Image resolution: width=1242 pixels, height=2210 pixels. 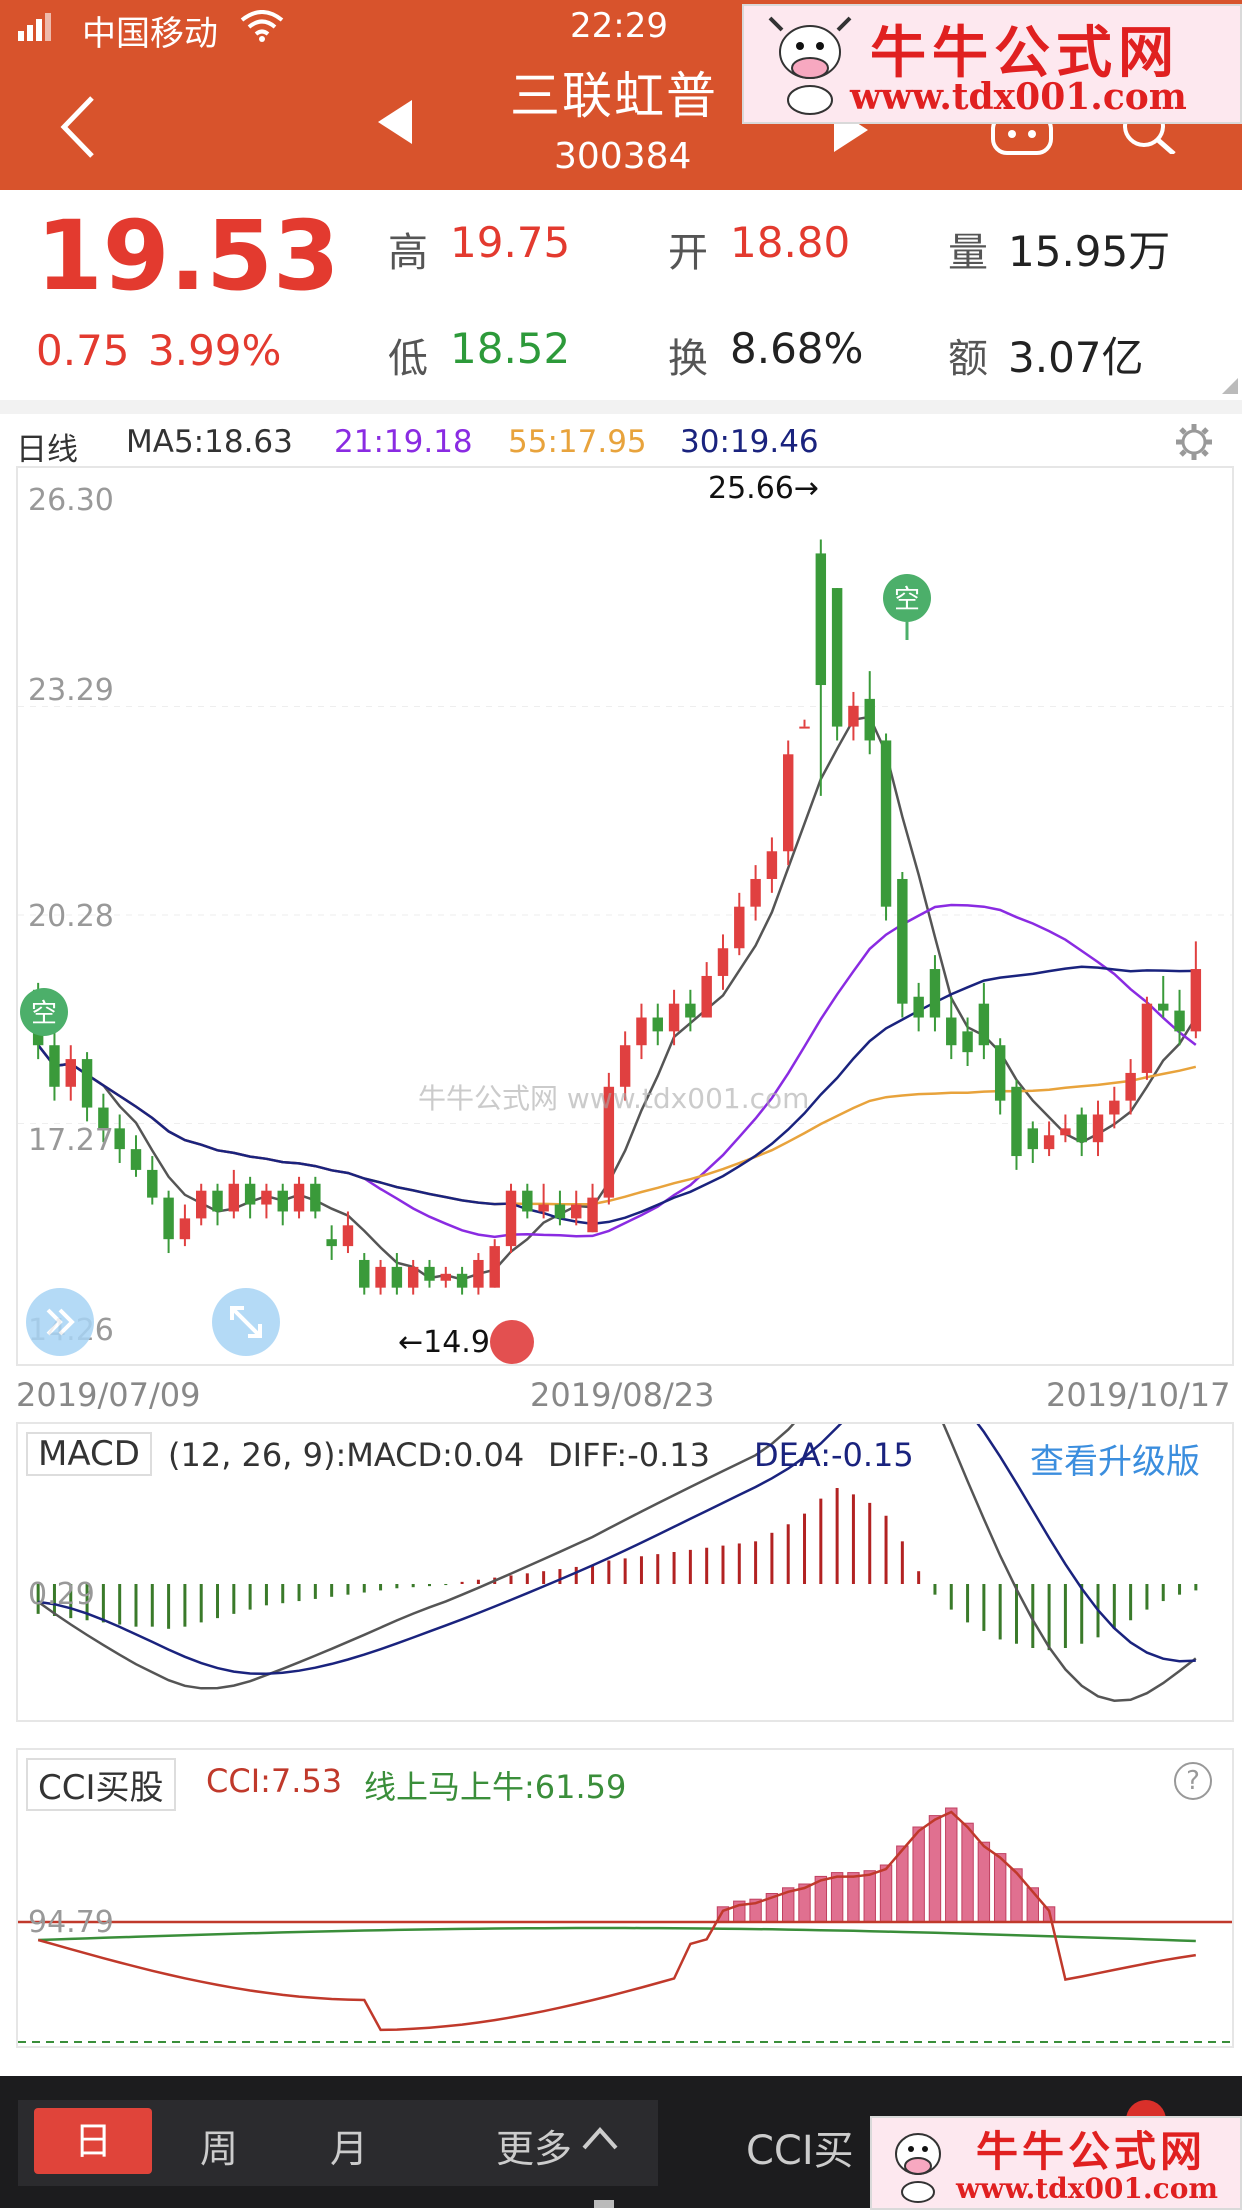 I want to click on cci-line, so click(x=616, y=1921).